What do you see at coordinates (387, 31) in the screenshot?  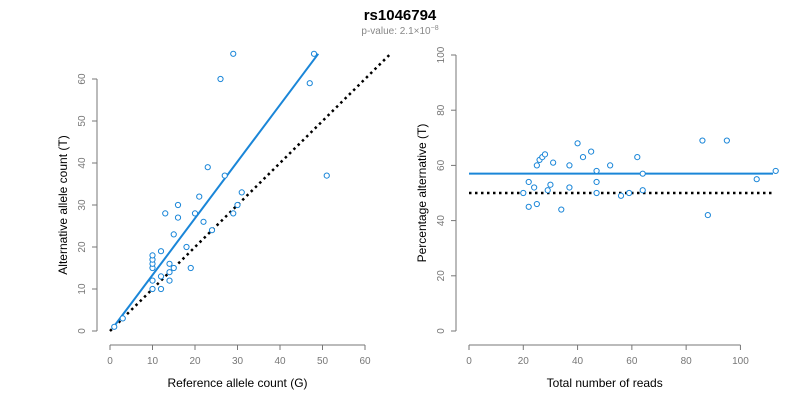 I see `p-value-prefix: p-value: 2.1` at bounding box center [387, 31].